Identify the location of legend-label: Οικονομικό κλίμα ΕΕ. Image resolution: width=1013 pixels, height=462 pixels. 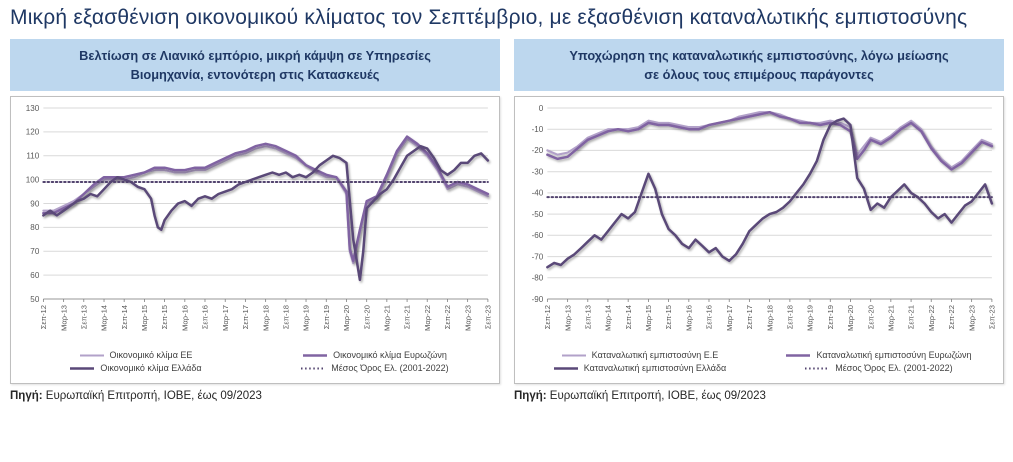
(151, 355).